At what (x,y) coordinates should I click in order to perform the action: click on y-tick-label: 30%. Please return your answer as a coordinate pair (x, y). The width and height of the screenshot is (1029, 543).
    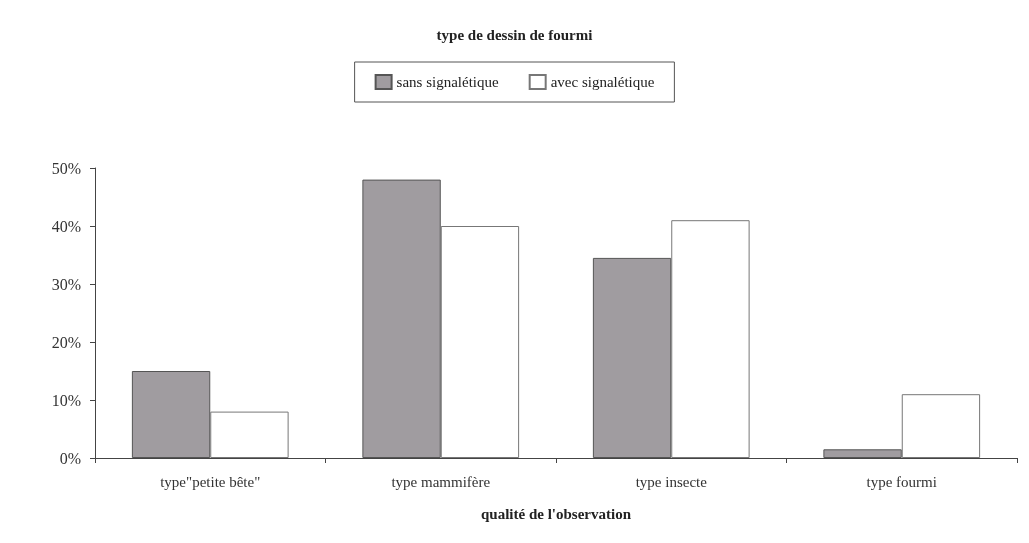
    Looking at the image, I should click on (66, 284).